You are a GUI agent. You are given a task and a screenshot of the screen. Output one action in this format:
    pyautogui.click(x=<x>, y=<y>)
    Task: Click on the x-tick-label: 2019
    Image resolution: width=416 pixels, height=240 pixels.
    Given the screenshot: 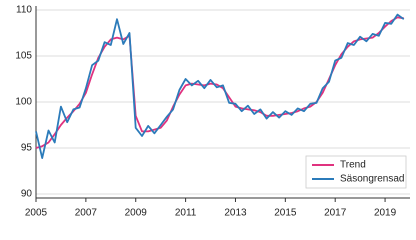 What is the action you would take?
    pyautogui.click(x=385, y=213)
    